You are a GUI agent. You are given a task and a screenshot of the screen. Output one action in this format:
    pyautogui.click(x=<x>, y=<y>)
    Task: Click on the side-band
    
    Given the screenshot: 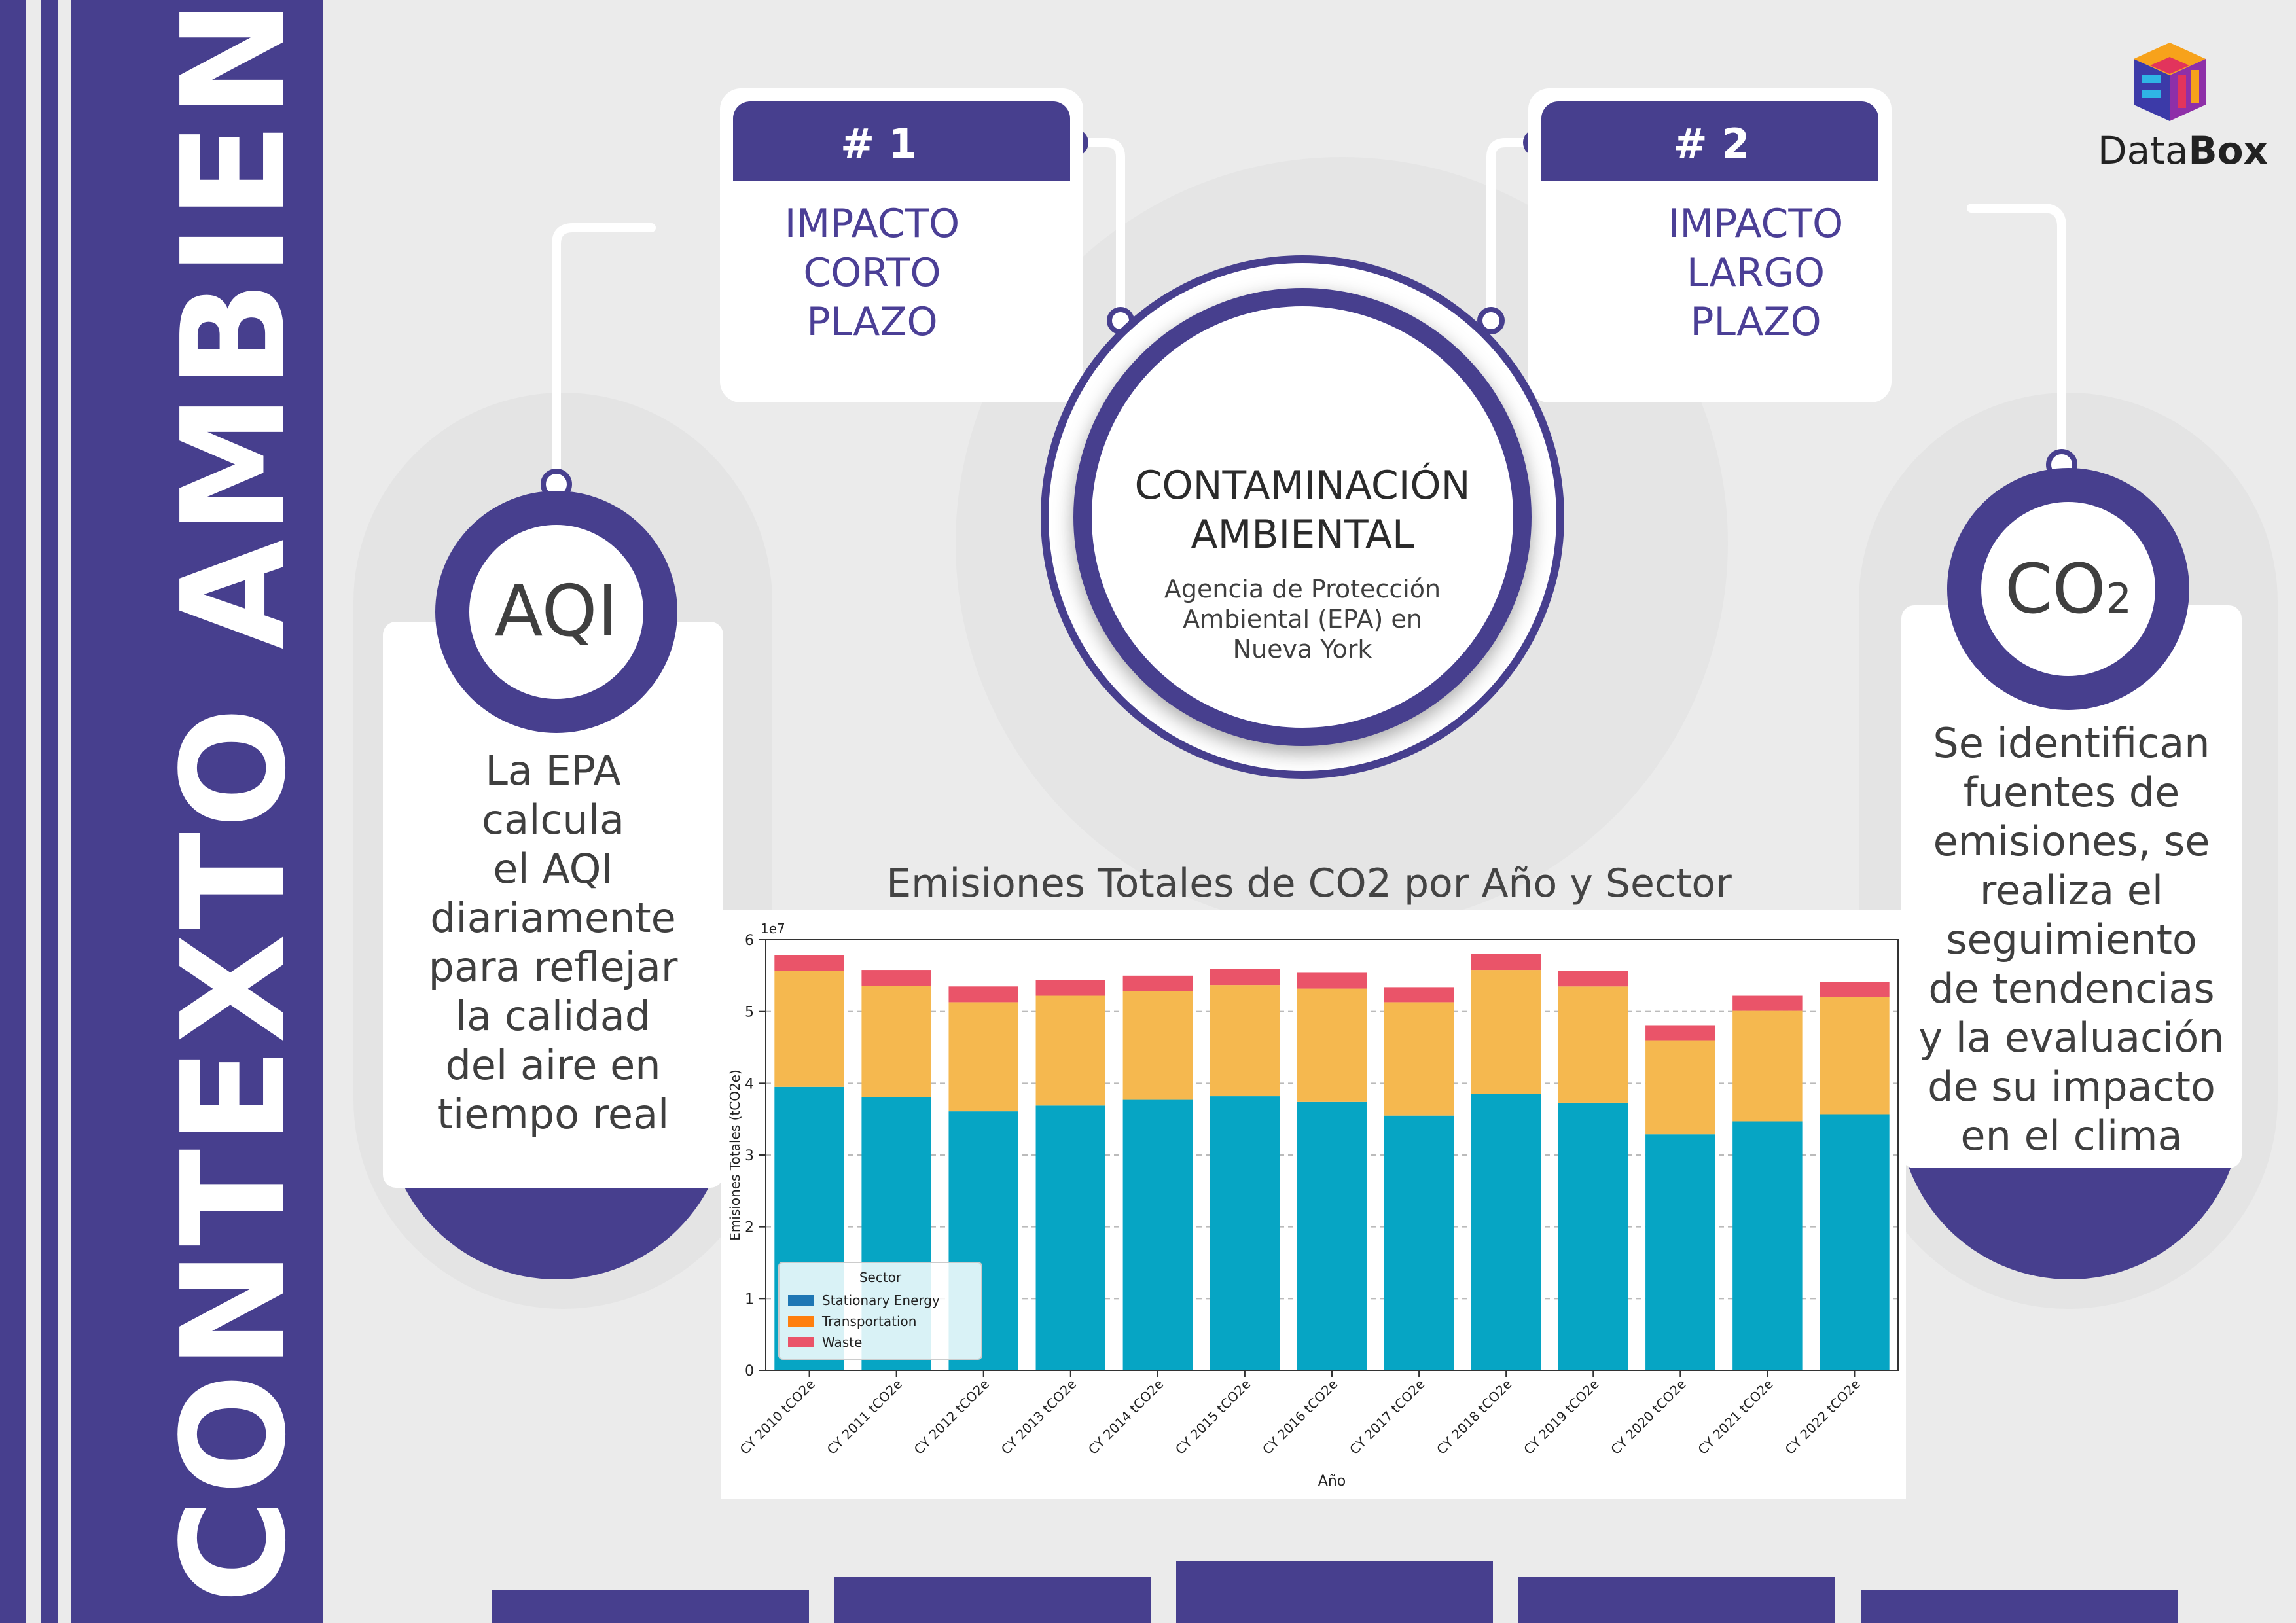 What is the action you would take?
    pyautogui.click(x=197, y=811)
    